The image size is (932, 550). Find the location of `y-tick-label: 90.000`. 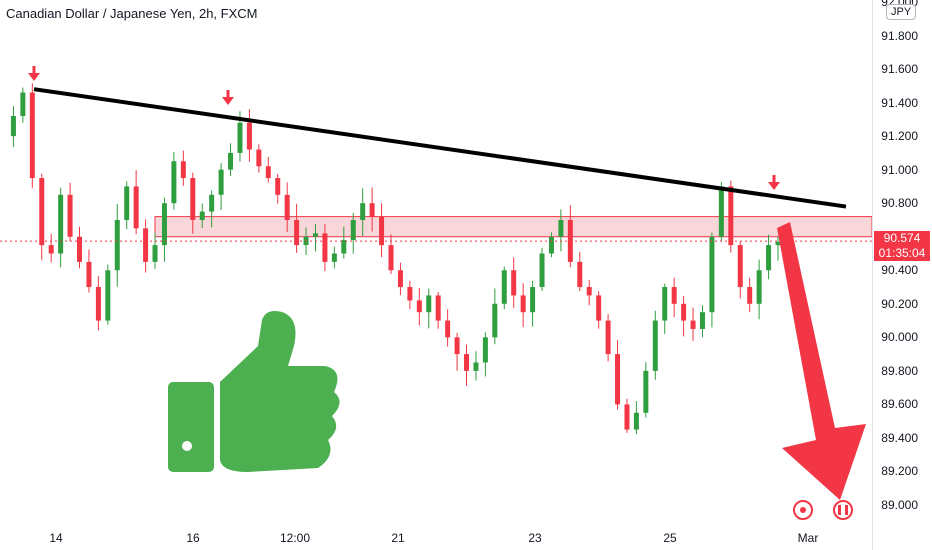

y-tick-label: 90.000 is located at coordinates (899, 337).